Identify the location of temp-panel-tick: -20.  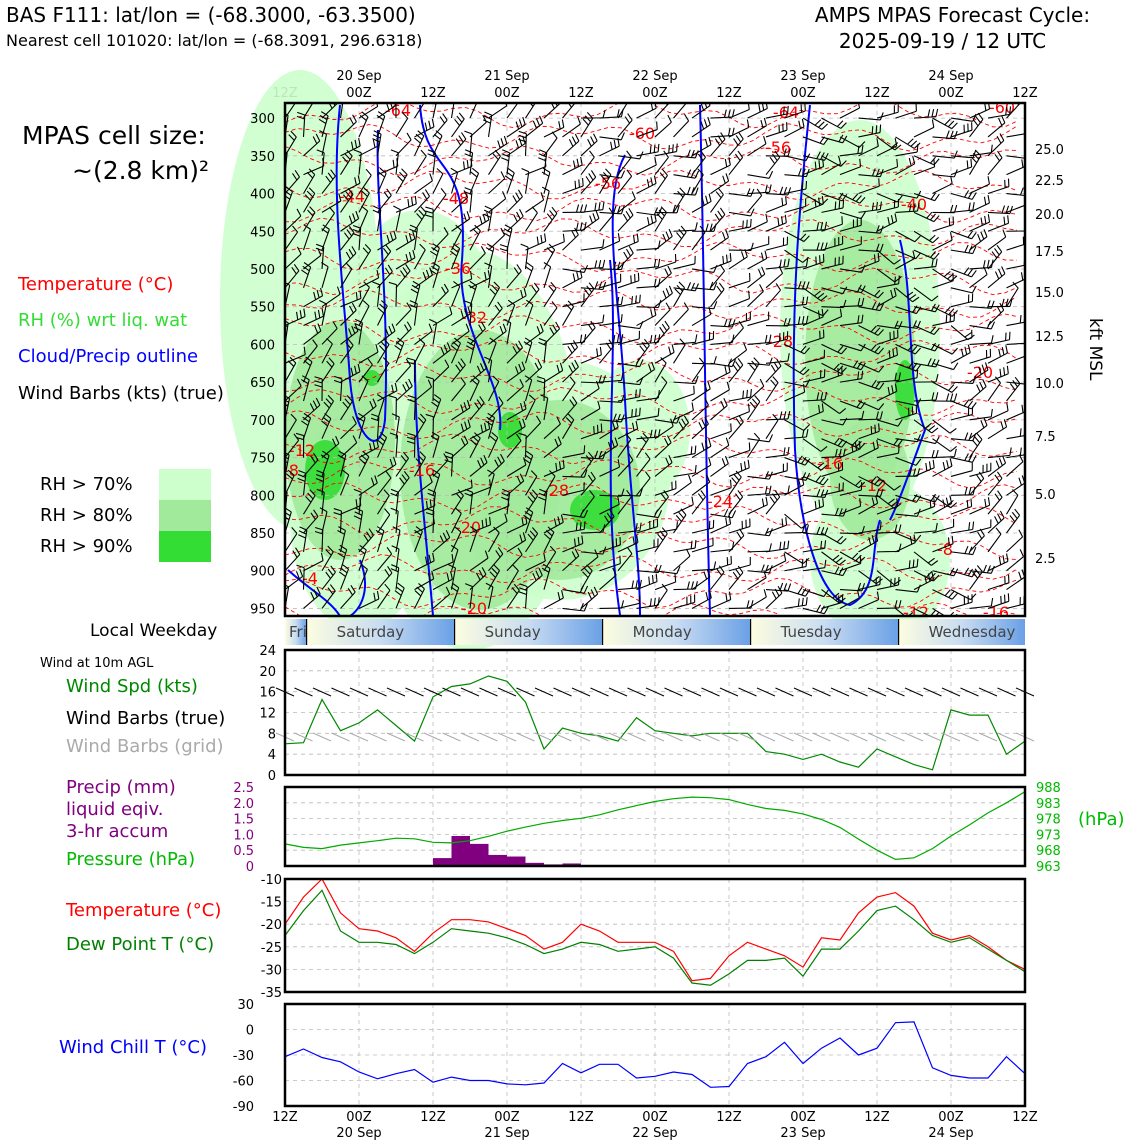
(271, 925).